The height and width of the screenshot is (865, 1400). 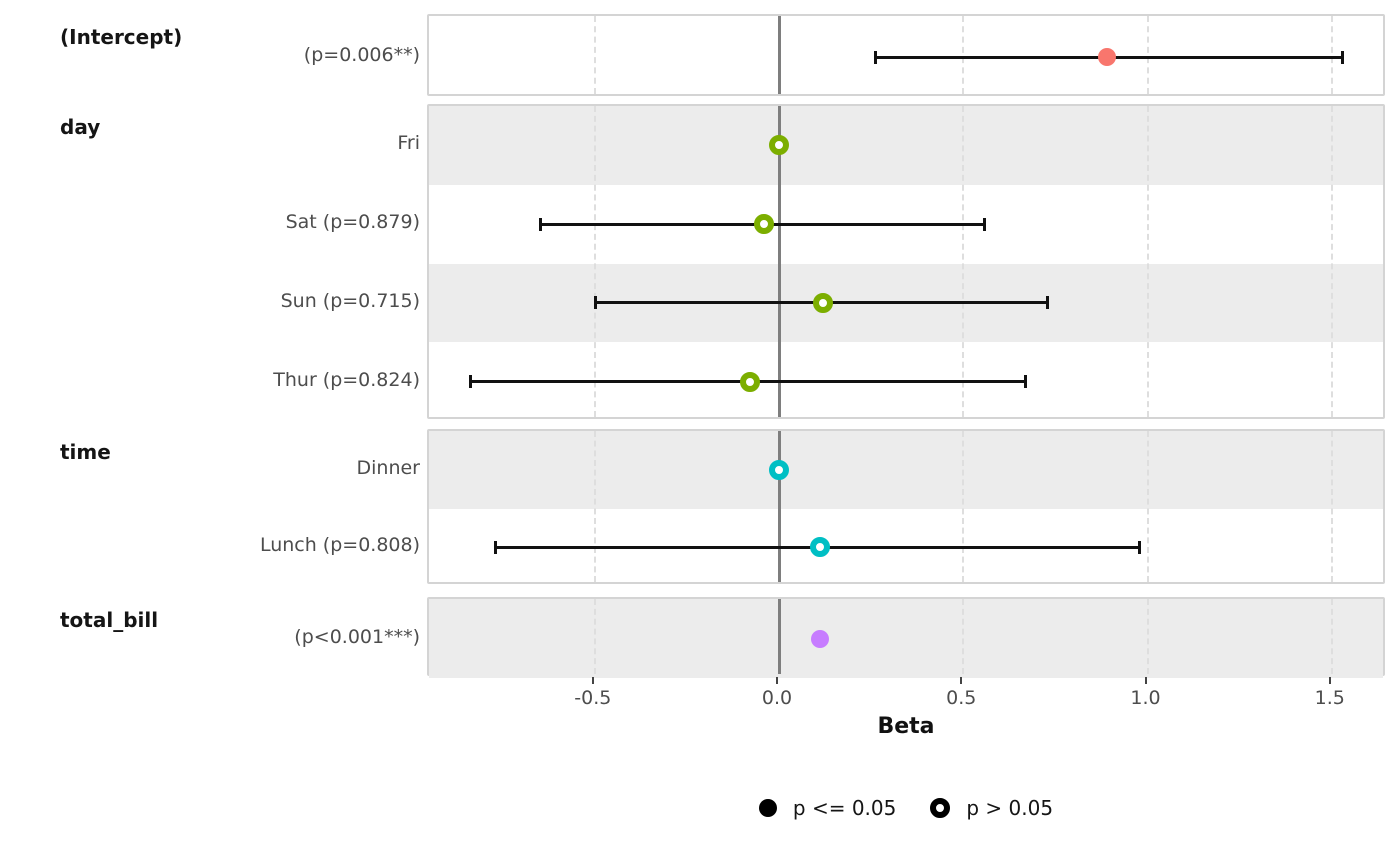 What do you see at coordinates (779, 145) in the screenshot?
I see `point-fri` at bounding box center [779, 145].